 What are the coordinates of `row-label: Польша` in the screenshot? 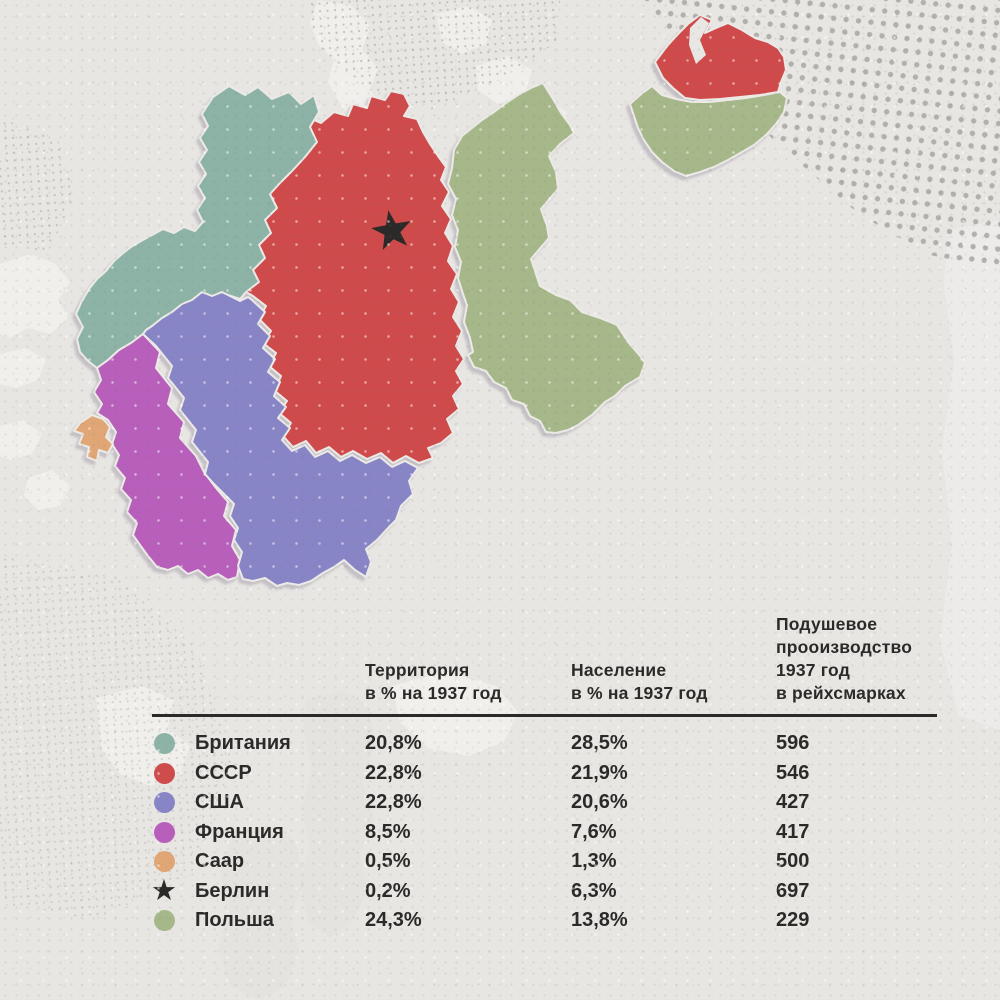 It's located at (234, 920).